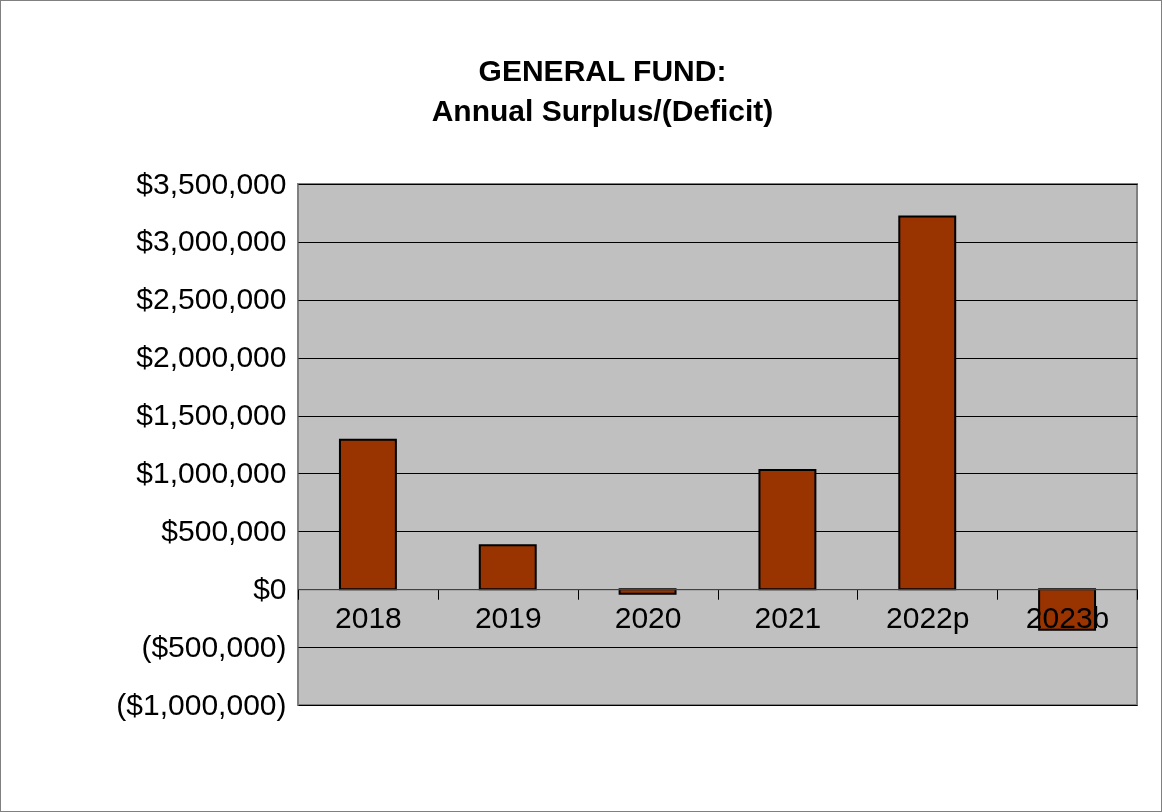 Image resolution: width=1162 pixels, height=812 pixels. I want to click on chart-title: GENERAL FUND: Annual Surplus/(Deficit), so click(602, 90).